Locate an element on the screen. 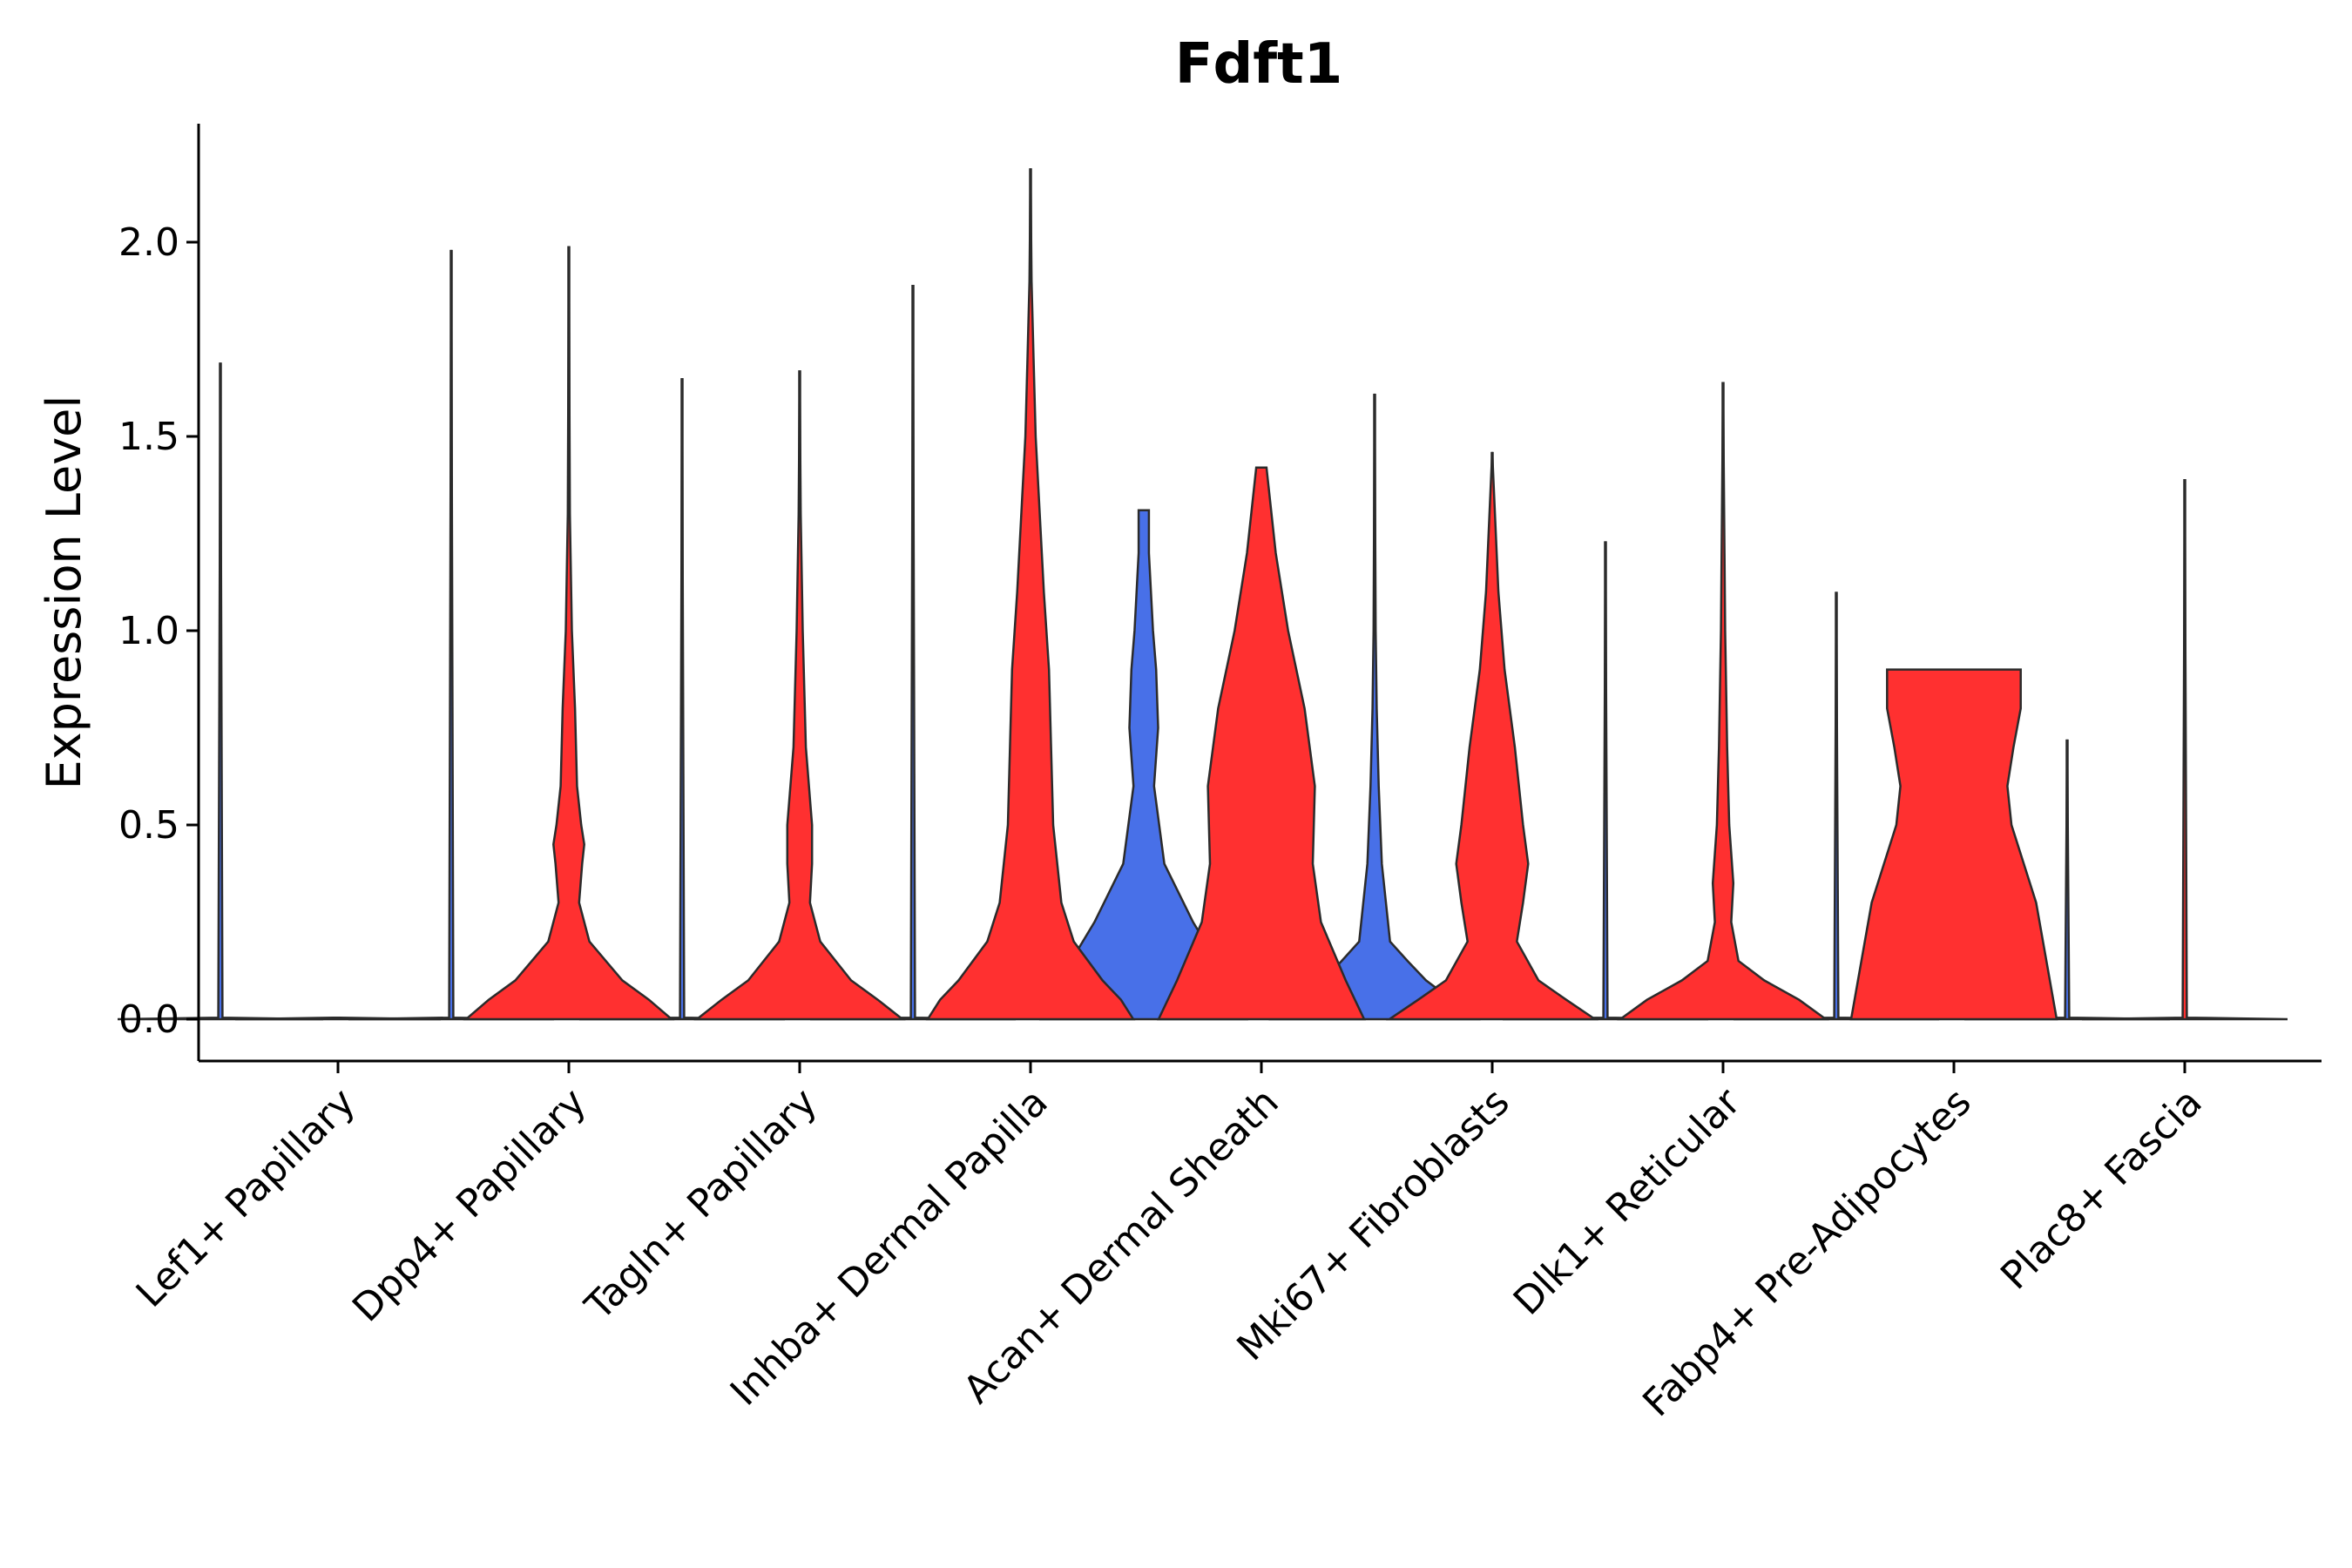 The image size is (2352, 1568). y-tick-label: 0.5 is located at coordinates (148, 825).